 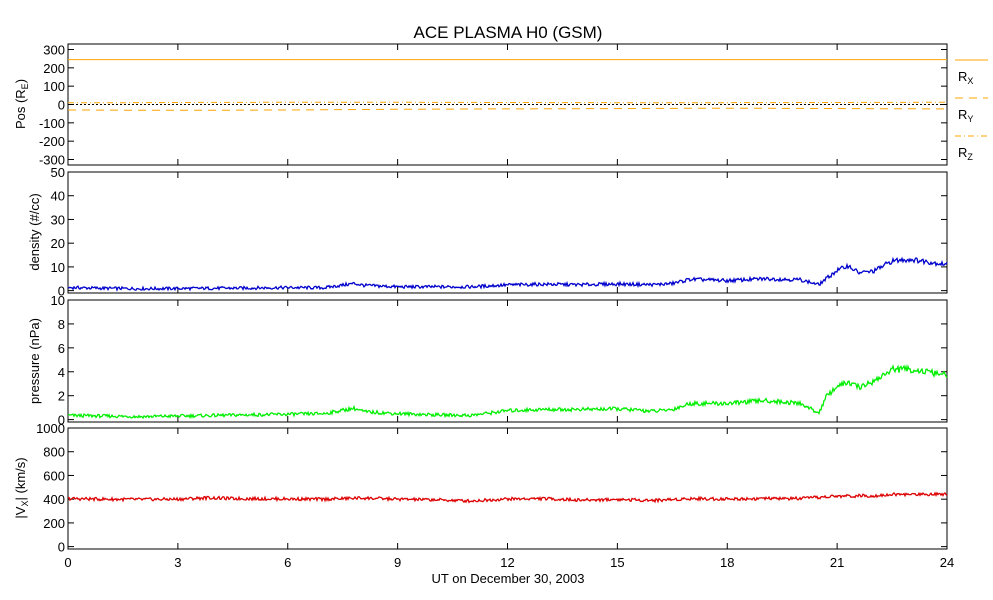 I want to click on x-tick-label: 9, so click(x=397, y=562).